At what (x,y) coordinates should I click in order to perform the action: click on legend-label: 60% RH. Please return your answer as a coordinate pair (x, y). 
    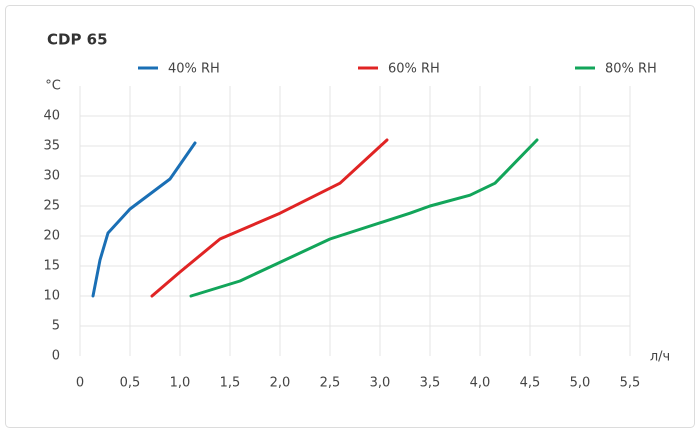
    Looking at the image, I should click on (414, 69).